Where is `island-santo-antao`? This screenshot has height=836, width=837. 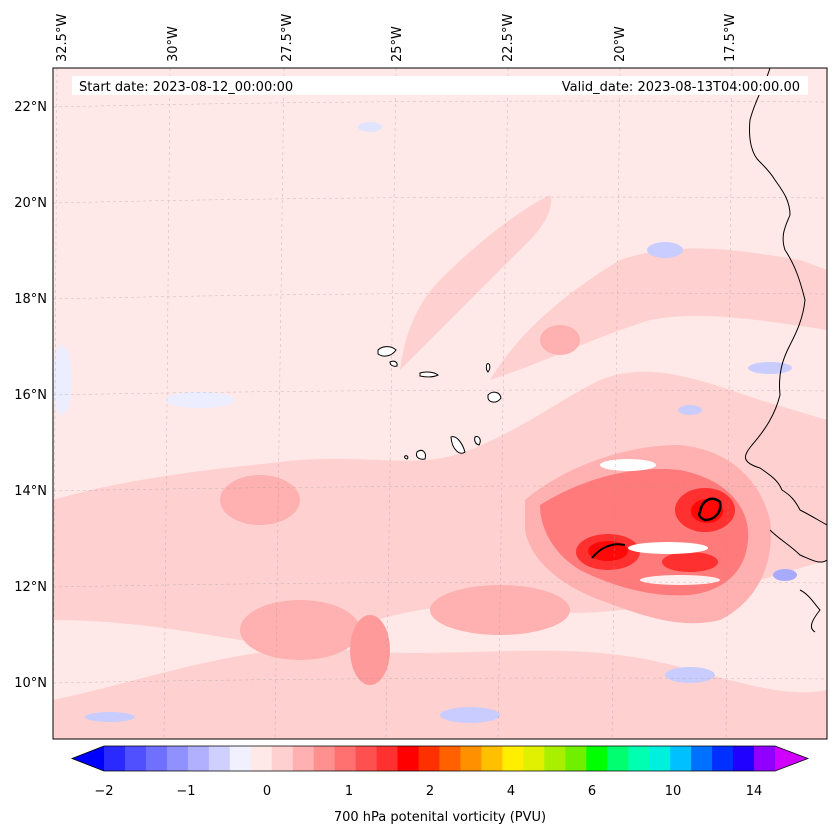 island-santo-antao is located at coordinates (387, 351).